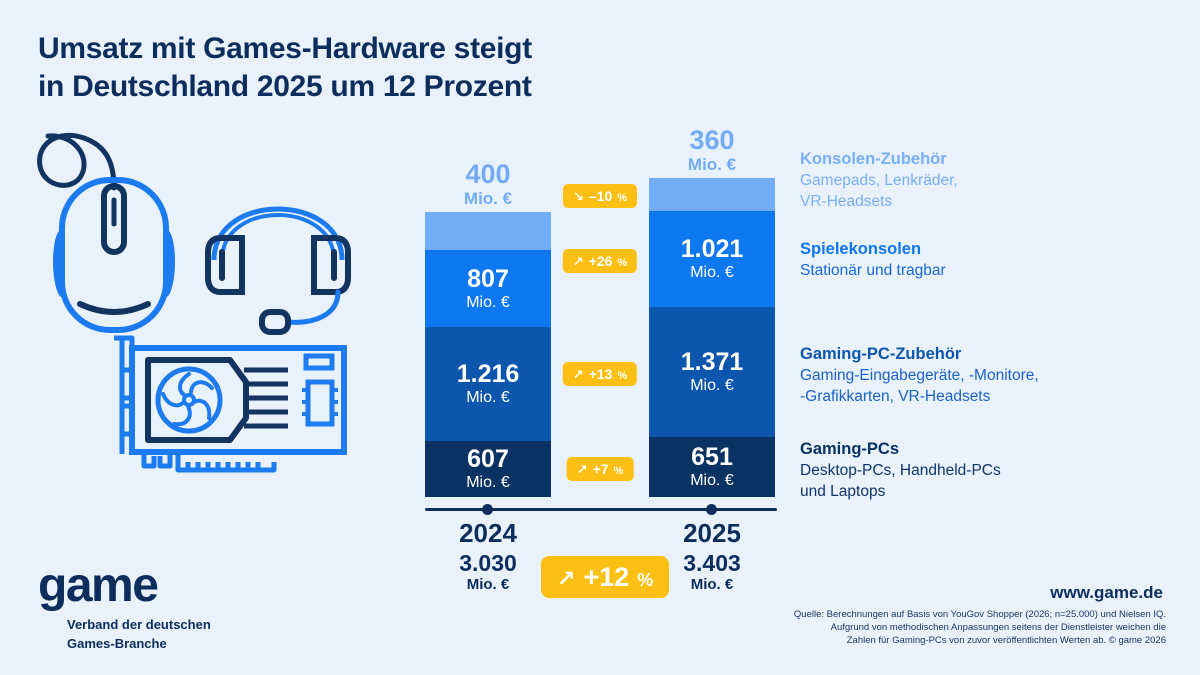  What do you see at coordinates (278, 270) in the screenshot?
I see `gaming-headset-icon` at bounding box center [278, 270].